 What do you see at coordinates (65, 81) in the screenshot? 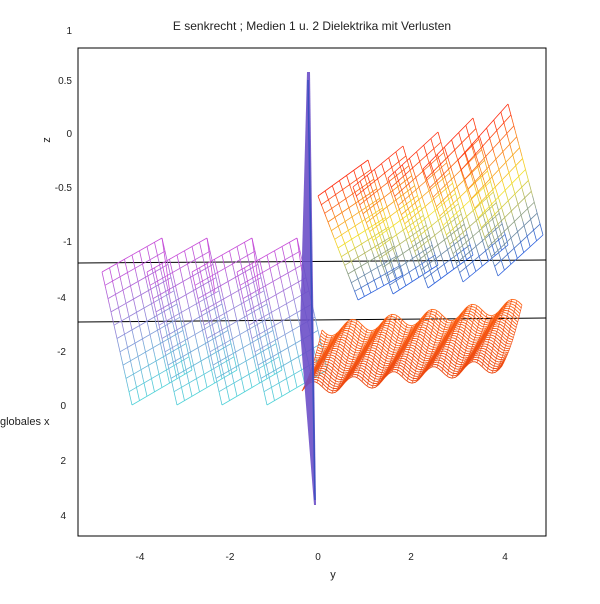
I see `z-tick-label: 0.5` at bounding box center [65, 81].